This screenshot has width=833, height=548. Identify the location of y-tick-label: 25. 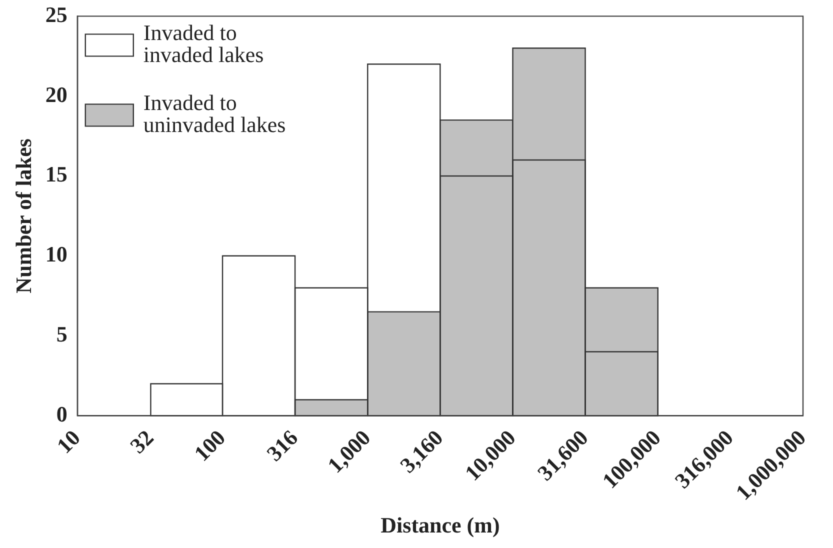
(56, 14).